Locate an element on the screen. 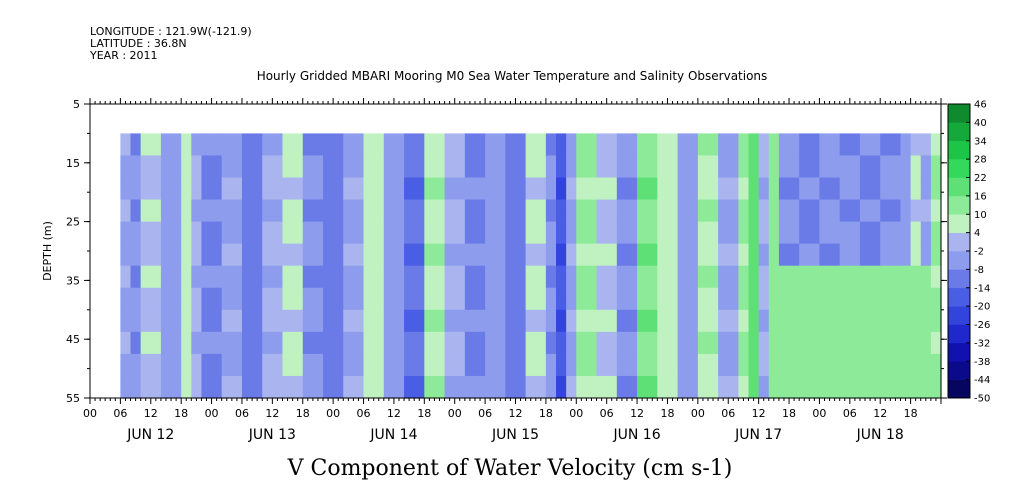 This screenshot has width=1009, height=504. colorbar-label: 46 is located at coordinates (980, 105).